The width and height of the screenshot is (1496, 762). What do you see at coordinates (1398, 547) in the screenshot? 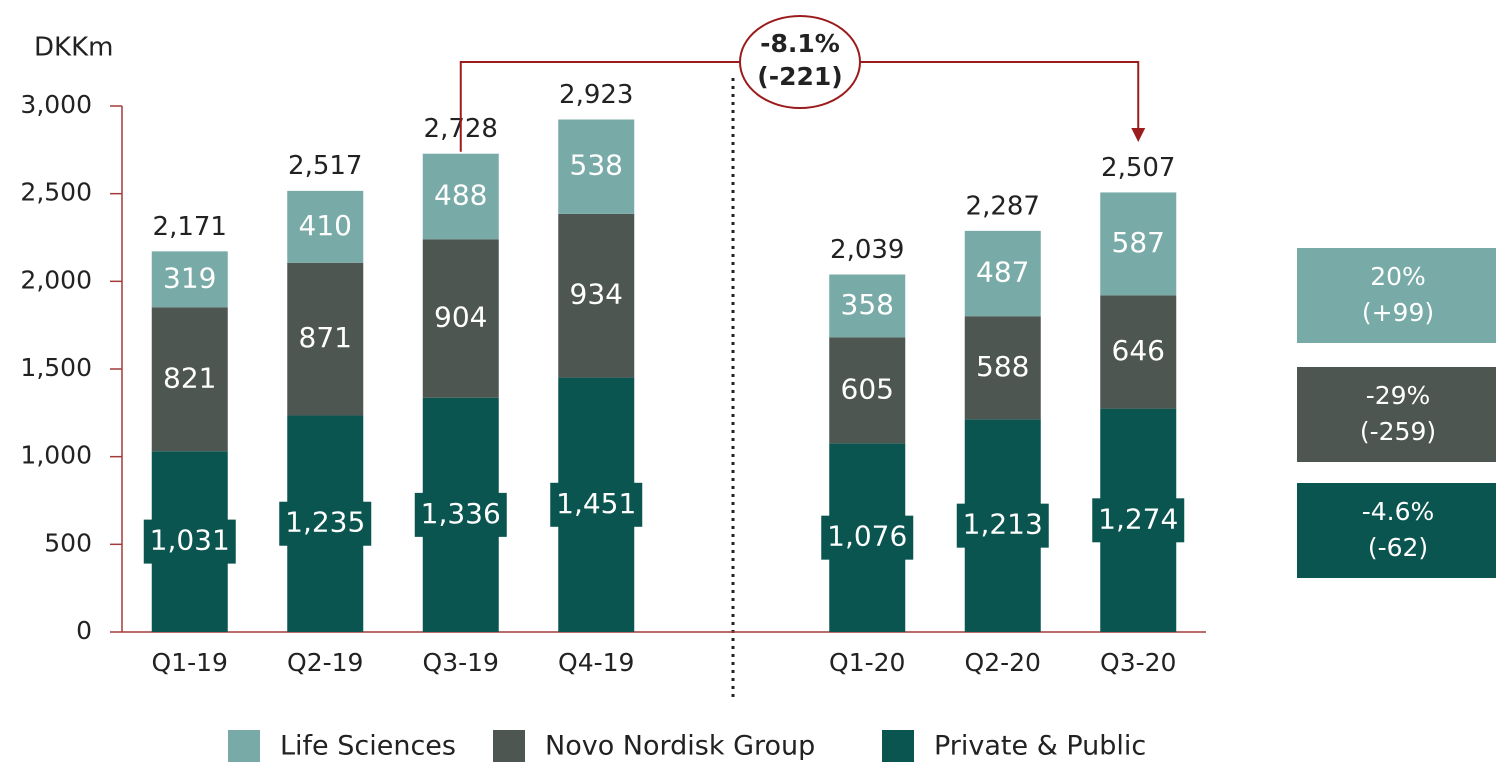
I see `change-box-text: (-62)` at bounding box center [1398, 547].